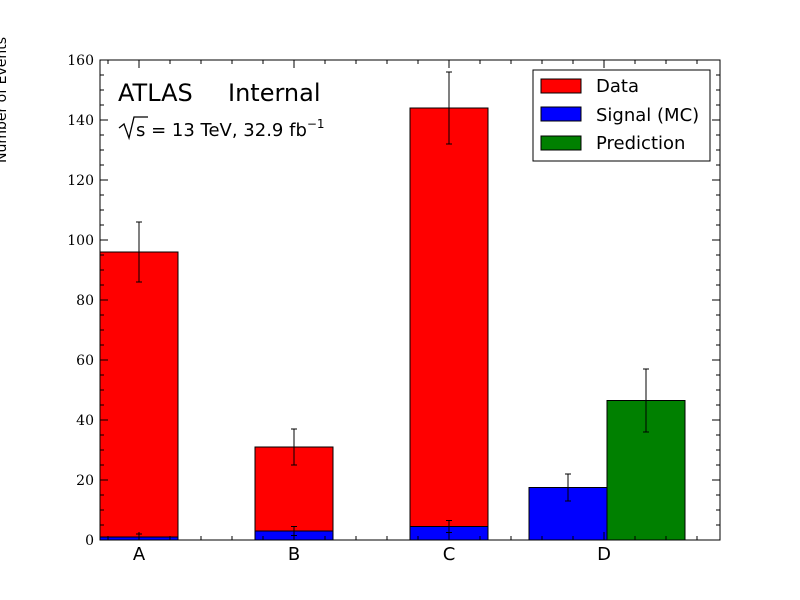 This screenshot has width=800, height=600. What do you see at coordinates (80, 121) in the screenshot?
I see `ytick-label: 140` at bounding box center [80, 121].